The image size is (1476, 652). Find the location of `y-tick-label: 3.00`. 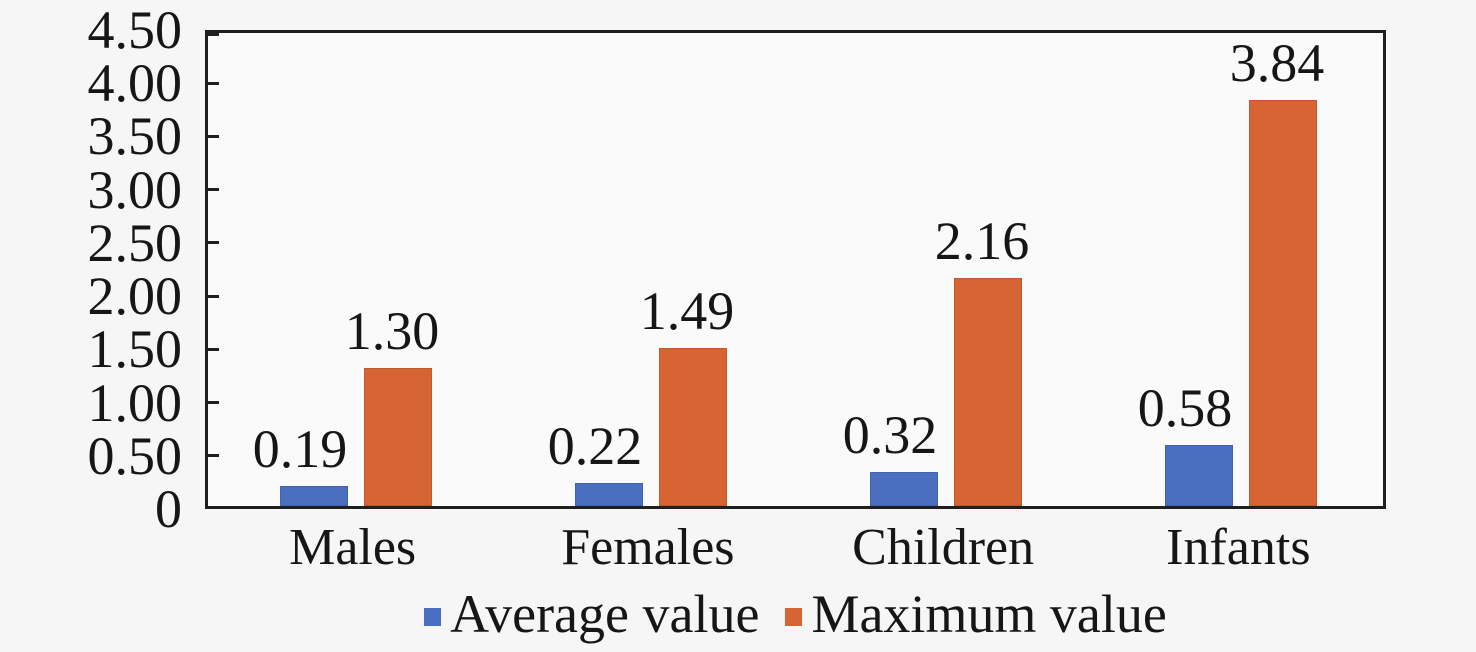

y-tick-label: 3.00 is located at coordinates (135, 189).